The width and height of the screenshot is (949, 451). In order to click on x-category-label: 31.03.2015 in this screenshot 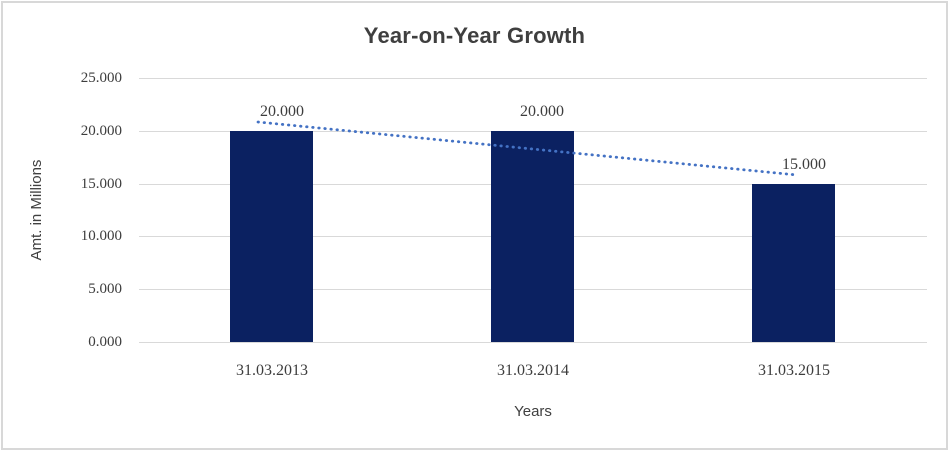, I will do `click(794, 370)`.